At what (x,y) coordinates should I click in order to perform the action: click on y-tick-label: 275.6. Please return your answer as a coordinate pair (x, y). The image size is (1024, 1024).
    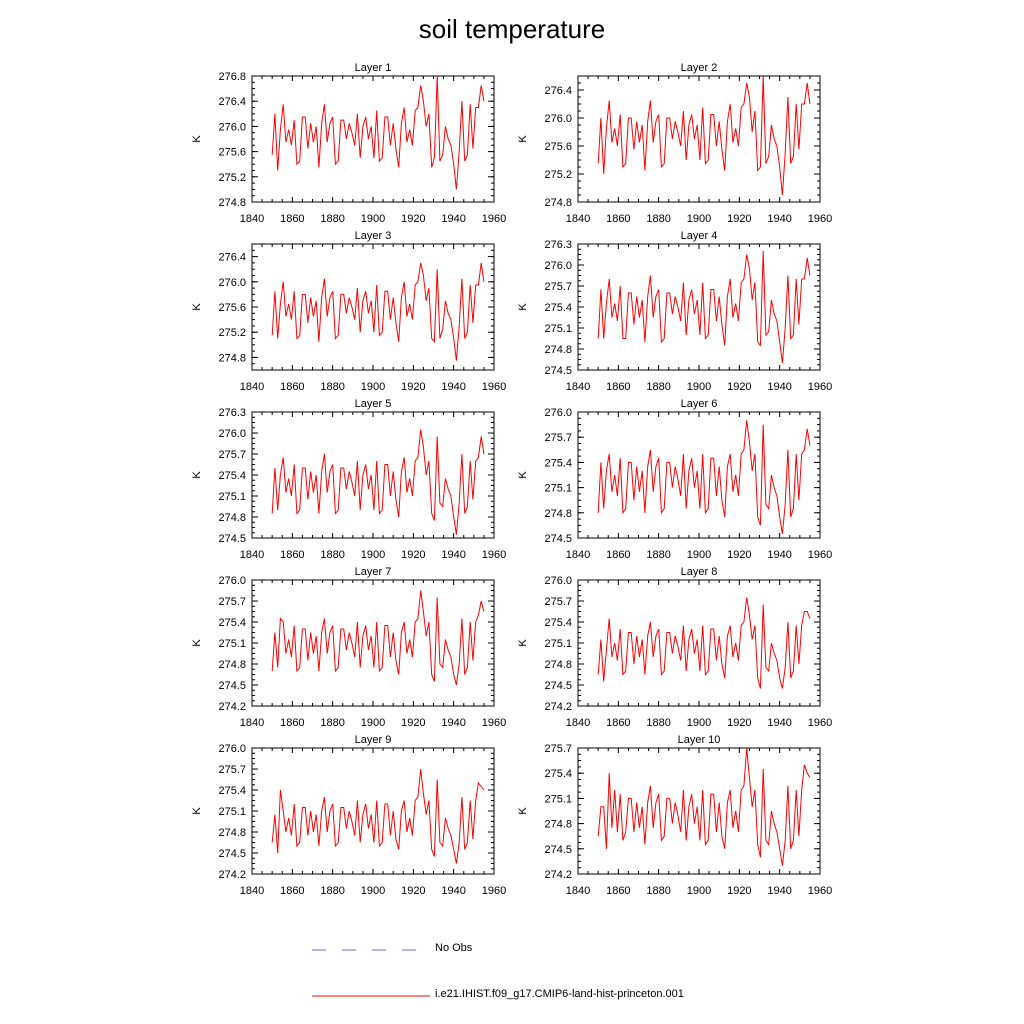
    Looking at the image, I should click on (232, 308).